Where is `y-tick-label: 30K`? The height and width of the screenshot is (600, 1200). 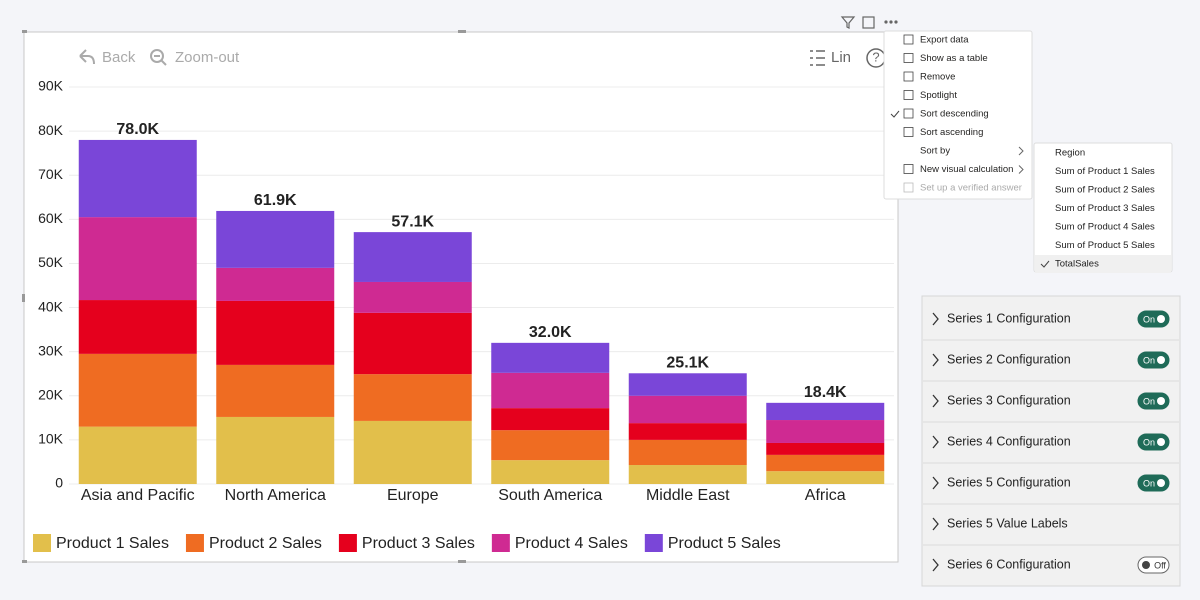
y-tick-label: 30K is located at coordinates (51, 350).